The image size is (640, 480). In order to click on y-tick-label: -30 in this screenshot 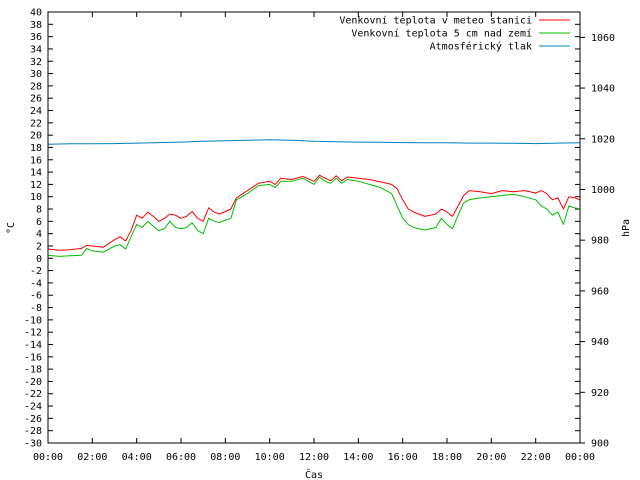, I will do `click(33, 444)`.